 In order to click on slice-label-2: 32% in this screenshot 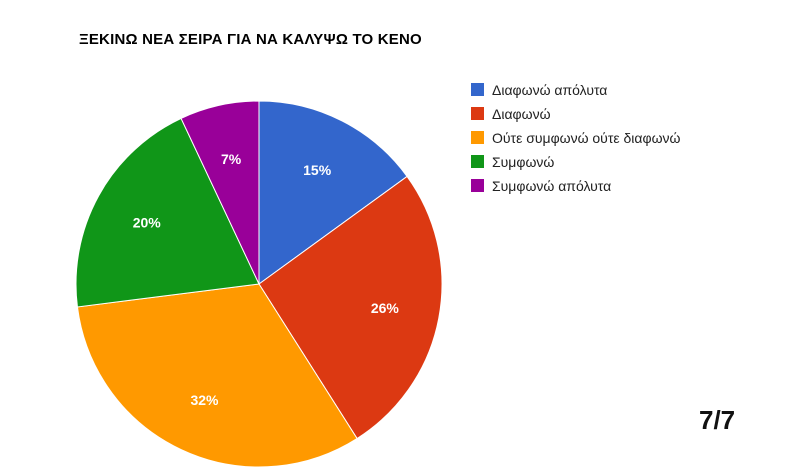, I will do `click(204, 400)`.